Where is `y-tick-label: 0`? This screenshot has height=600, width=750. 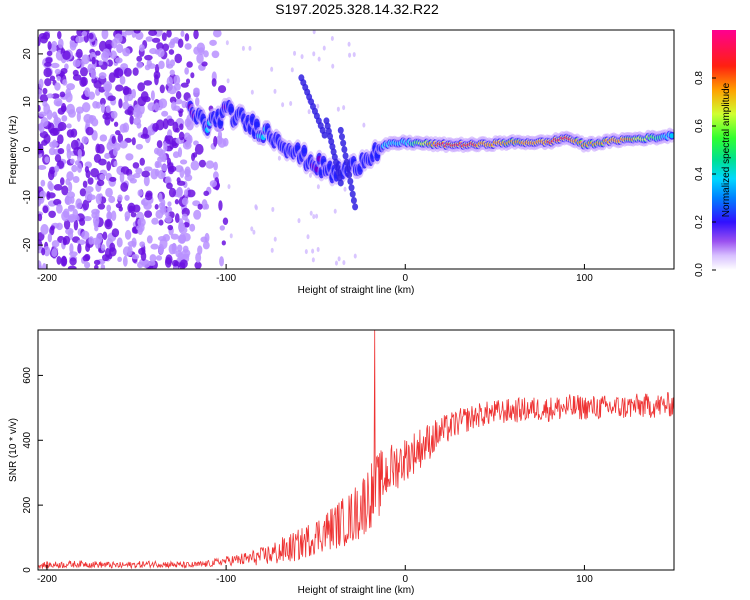 y-tick-label: 0 is located at coordinates (27, 570).